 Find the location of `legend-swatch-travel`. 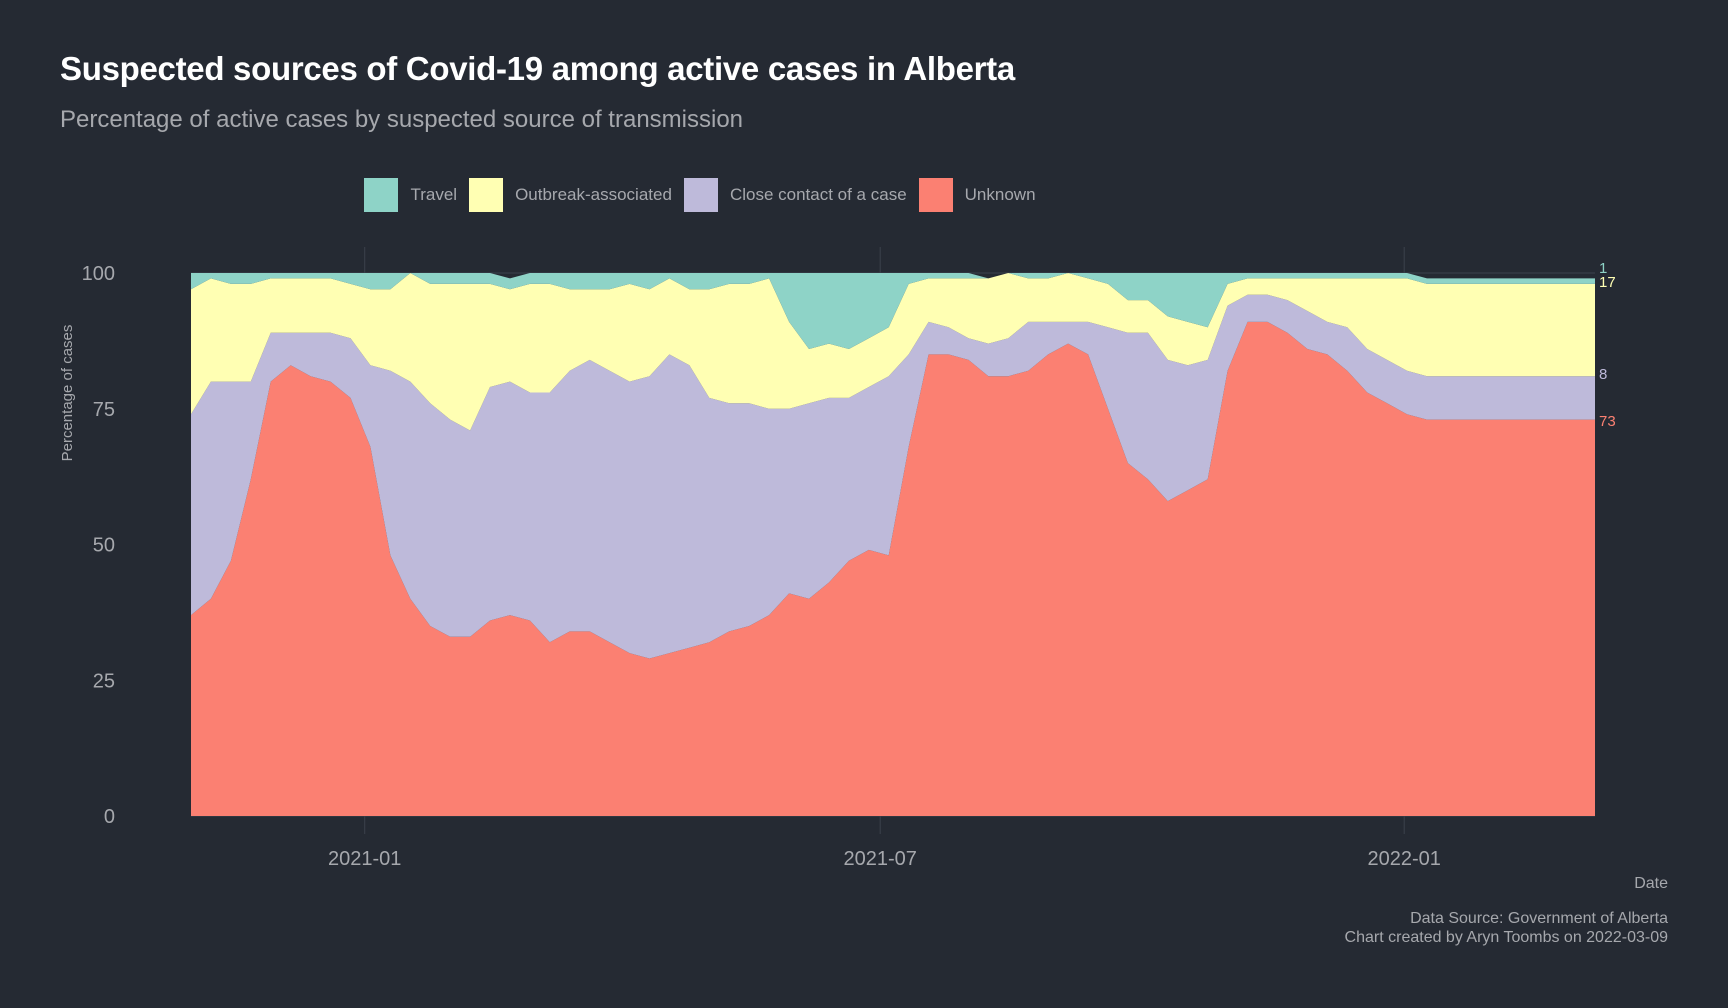

legend-swatch-travel is located at coordinates (381, 195).